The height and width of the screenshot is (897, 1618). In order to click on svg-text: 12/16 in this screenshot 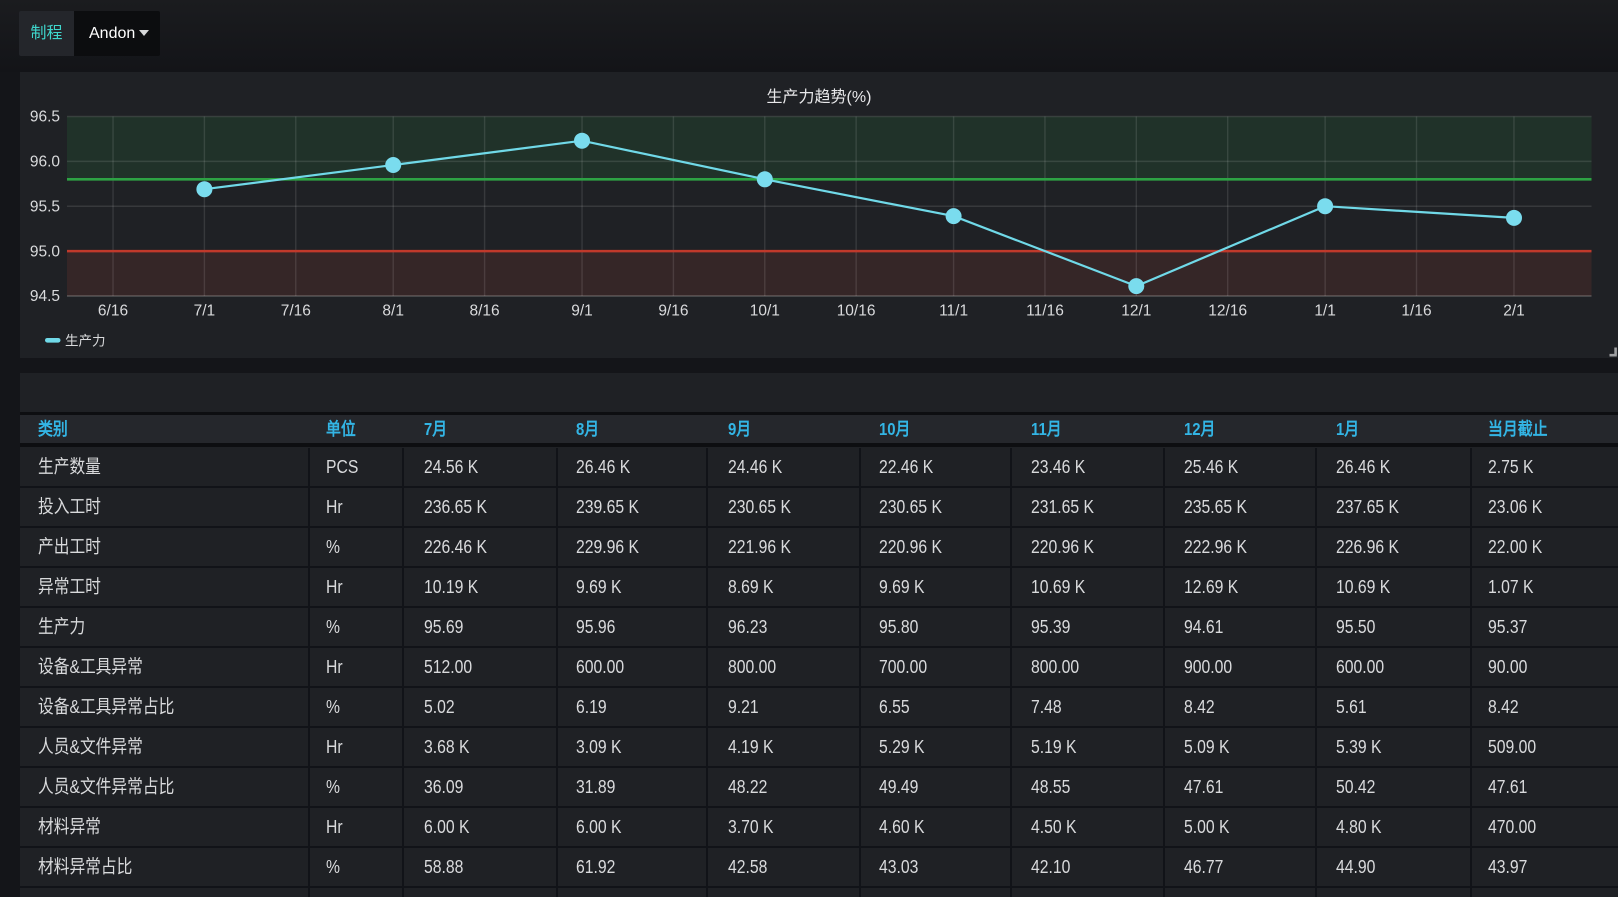, I will do `click(1227, 311)`.